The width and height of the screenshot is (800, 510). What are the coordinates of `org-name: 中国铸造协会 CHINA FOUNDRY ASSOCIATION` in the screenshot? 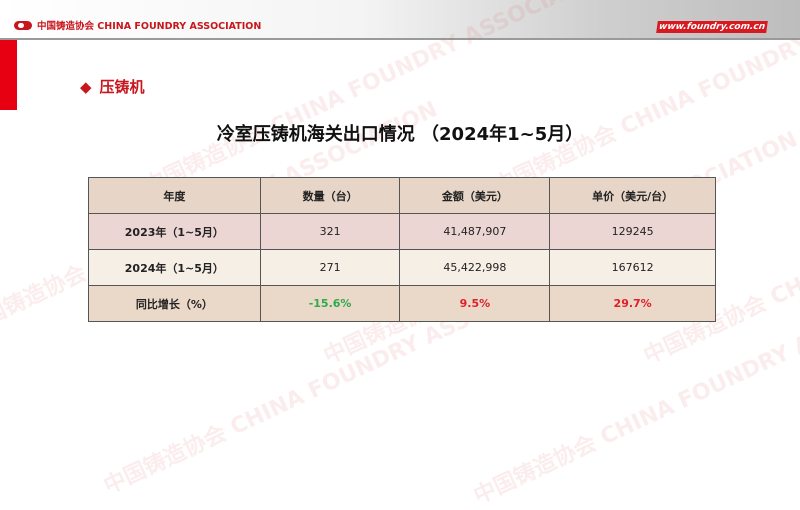 It's located at (149, 26).